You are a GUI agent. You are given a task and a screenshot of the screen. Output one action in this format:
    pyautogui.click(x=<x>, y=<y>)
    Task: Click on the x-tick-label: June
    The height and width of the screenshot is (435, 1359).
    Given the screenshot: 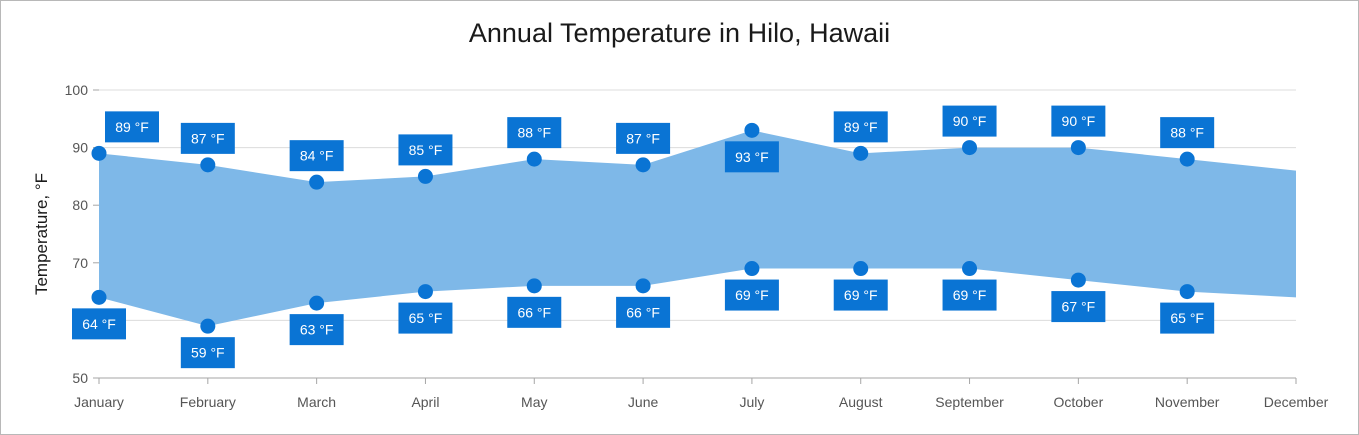 What is the action you would take?
    pyautogui.click(x=643, y=402)
    